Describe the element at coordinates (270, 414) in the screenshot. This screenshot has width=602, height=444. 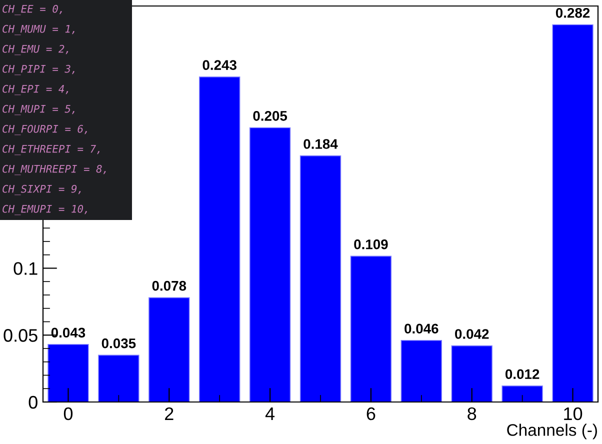
I see `x-tick-label: 4` at that location.